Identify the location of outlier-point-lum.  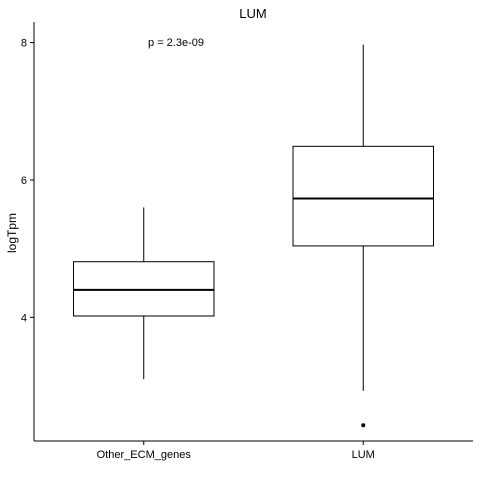
(363, 425).